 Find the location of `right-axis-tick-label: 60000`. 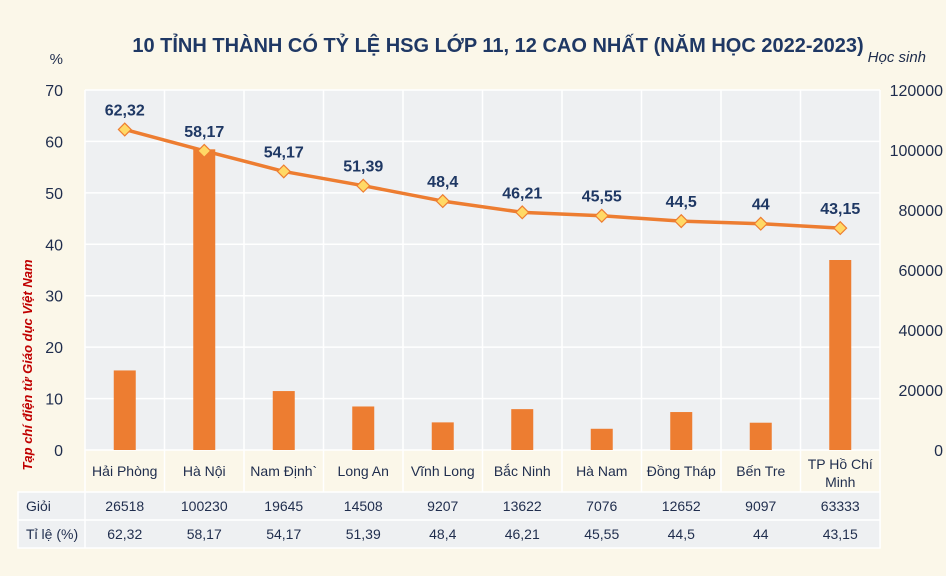

right-axis-tick-label: 60000 is located at coordinates (921, 271).